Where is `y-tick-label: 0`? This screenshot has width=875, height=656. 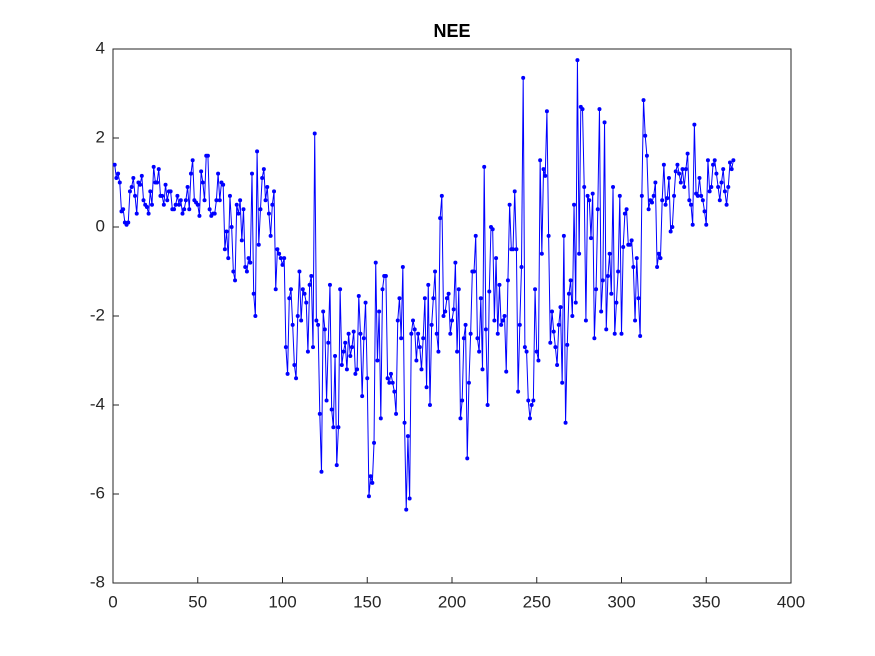 y-tick-label: 0 is located at coordinates (100, 225).